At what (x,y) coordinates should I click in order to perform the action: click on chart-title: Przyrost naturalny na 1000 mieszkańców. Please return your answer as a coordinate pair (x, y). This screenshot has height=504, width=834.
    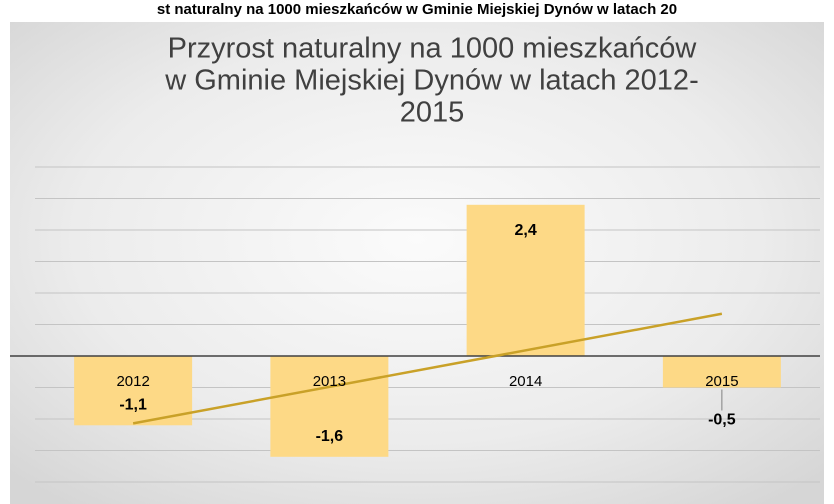
    Looking at the image, I should click on (433, 49).